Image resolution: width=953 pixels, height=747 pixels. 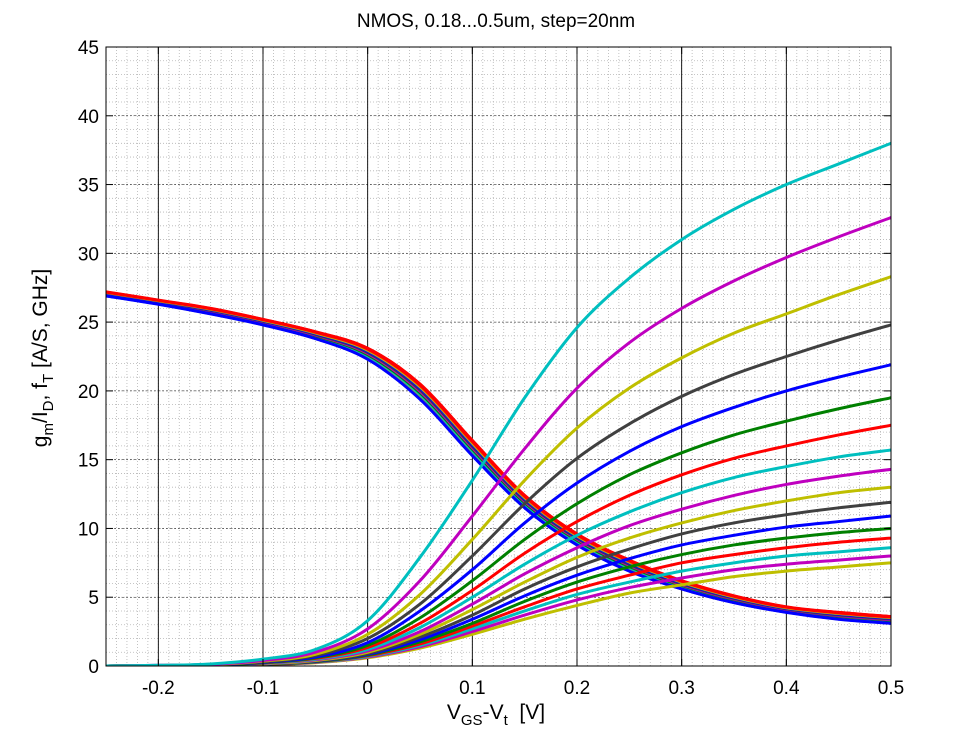 I want to click on x-label-unit: [V], so click(x=526, y=712).